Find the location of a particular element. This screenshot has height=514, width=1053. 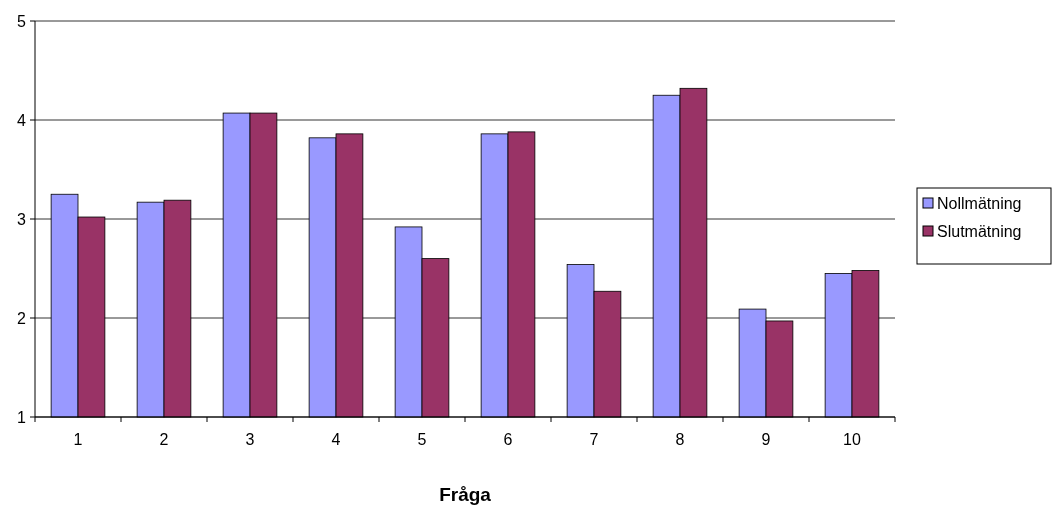

y-tick-label: 1 is located at coordinates (22, 417).